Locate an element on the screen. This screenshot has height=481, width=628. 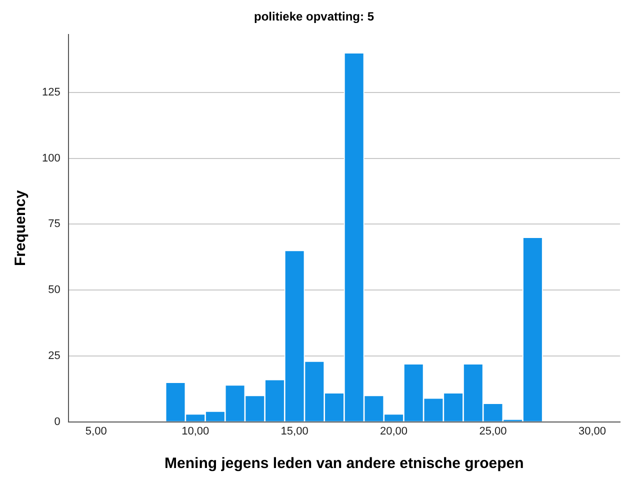
x-tick-label: 10,00 is located at coordinates (196, 431).